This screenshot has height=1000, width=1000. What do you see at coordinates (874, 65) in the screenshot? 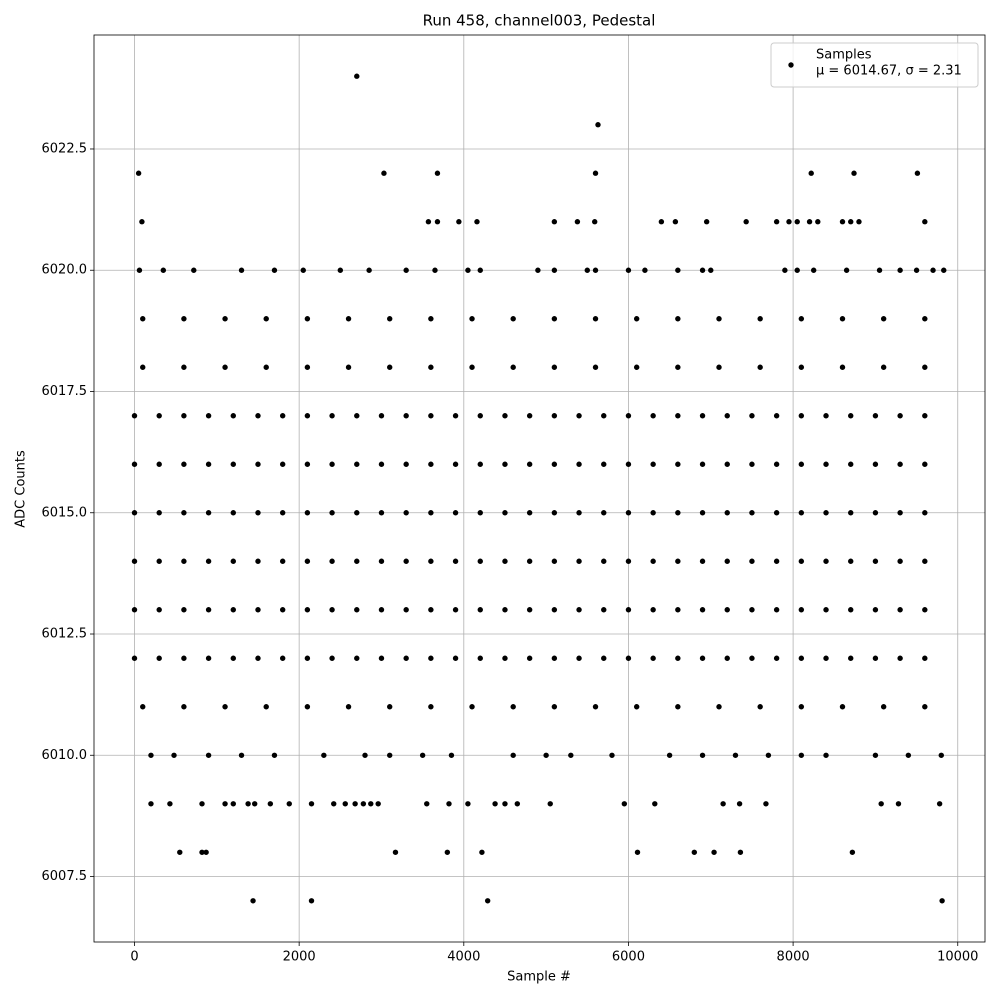
I see `legend-box` at bounding box center [874, 65].